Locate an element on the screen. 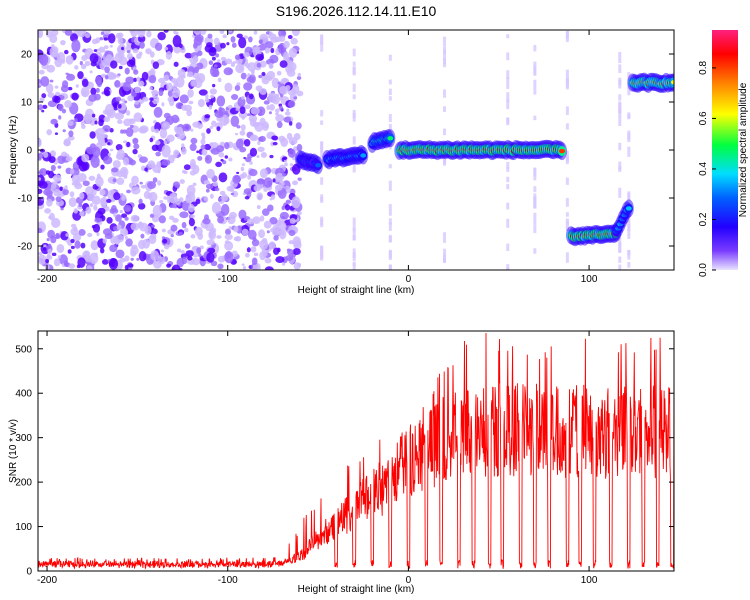 Image resolution: width=750 pixels, height=600 pixels. colorbar-tick-label: 0.6 is located at coordinates (703, 118).